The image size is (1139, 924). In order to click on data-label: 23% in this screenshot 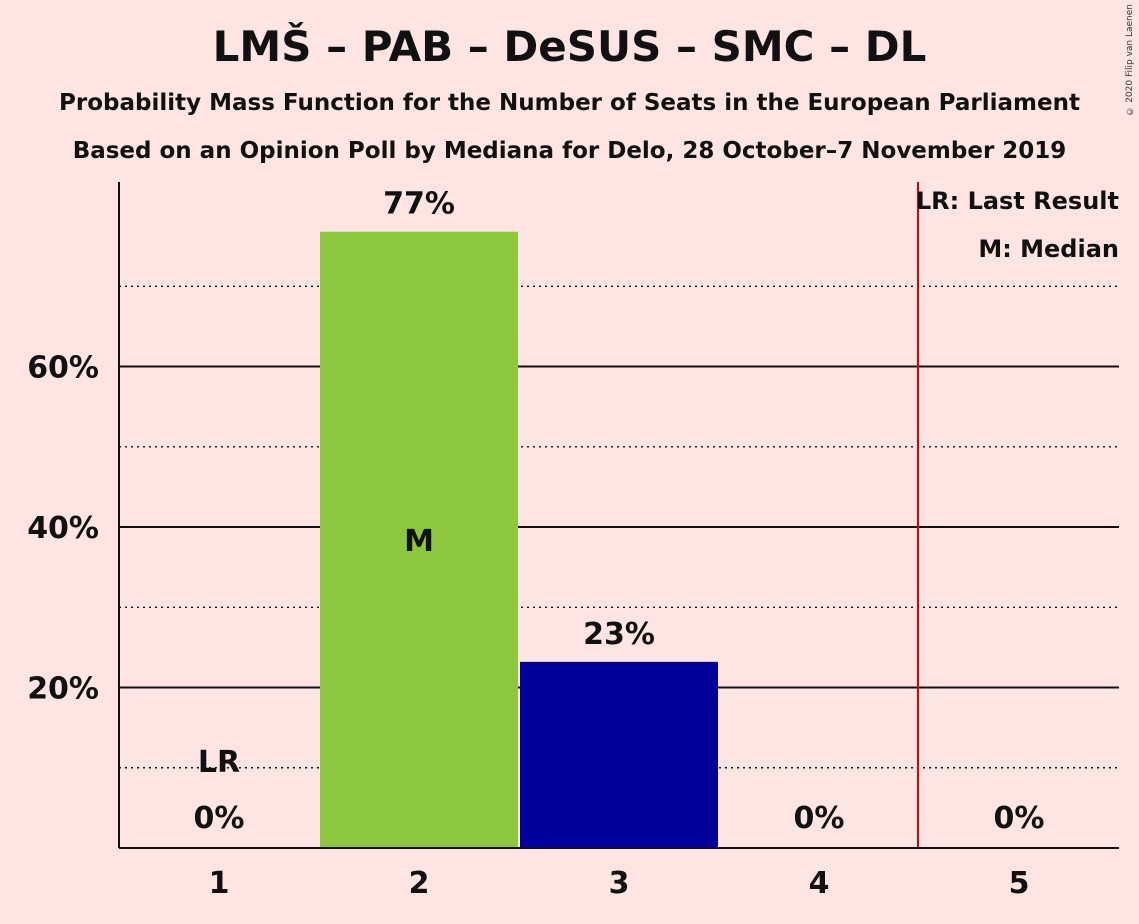, I will do `click(619, 634)`.